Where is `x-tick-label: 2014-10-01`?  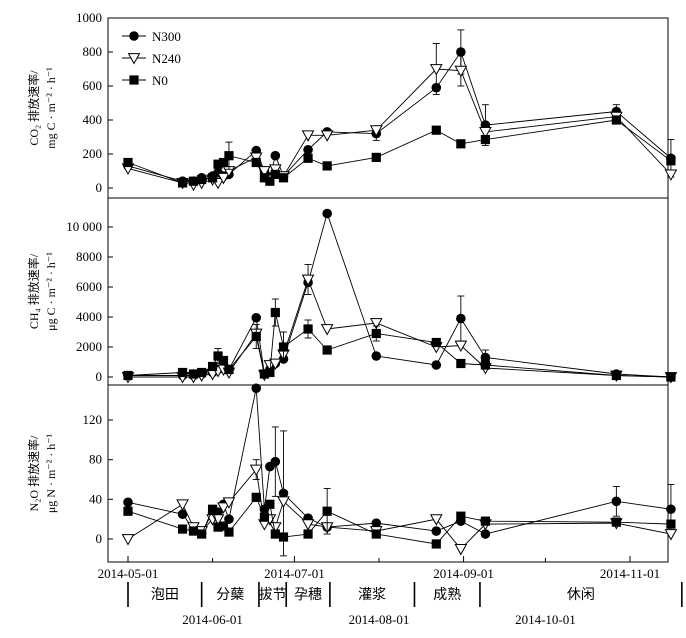
x-tick-label: 2014-10-01 is located at coordinates (545, 619).